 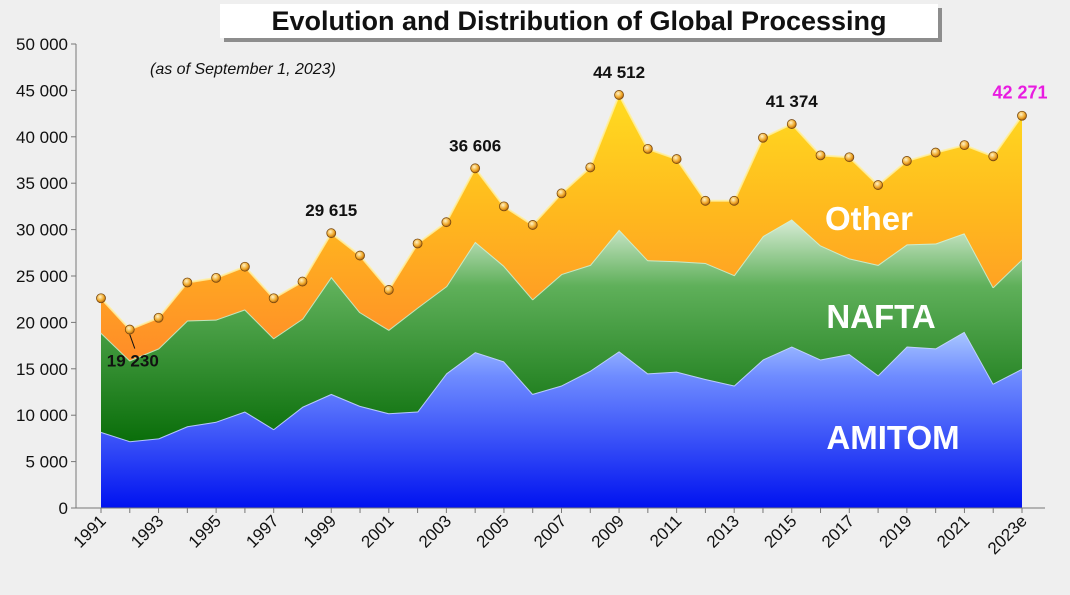 What do you see at coordinates (869, 218) in the screenshot?
I see `series-label-other: Other` at bounding box center [869, 218].